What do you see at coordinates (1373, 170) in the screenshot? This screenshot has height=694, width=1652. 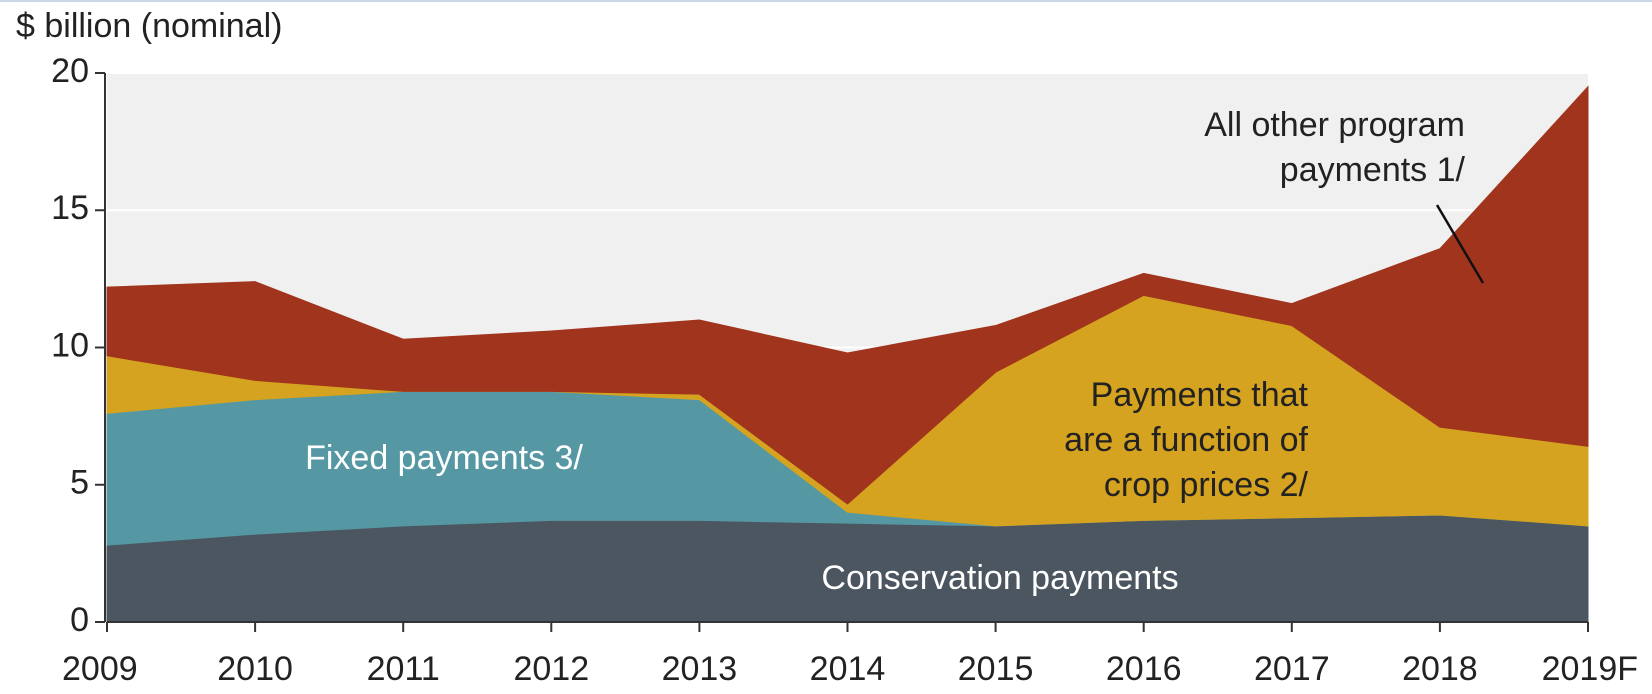 I see `annotation: payments 1/` at bounding box center [1373, 170].